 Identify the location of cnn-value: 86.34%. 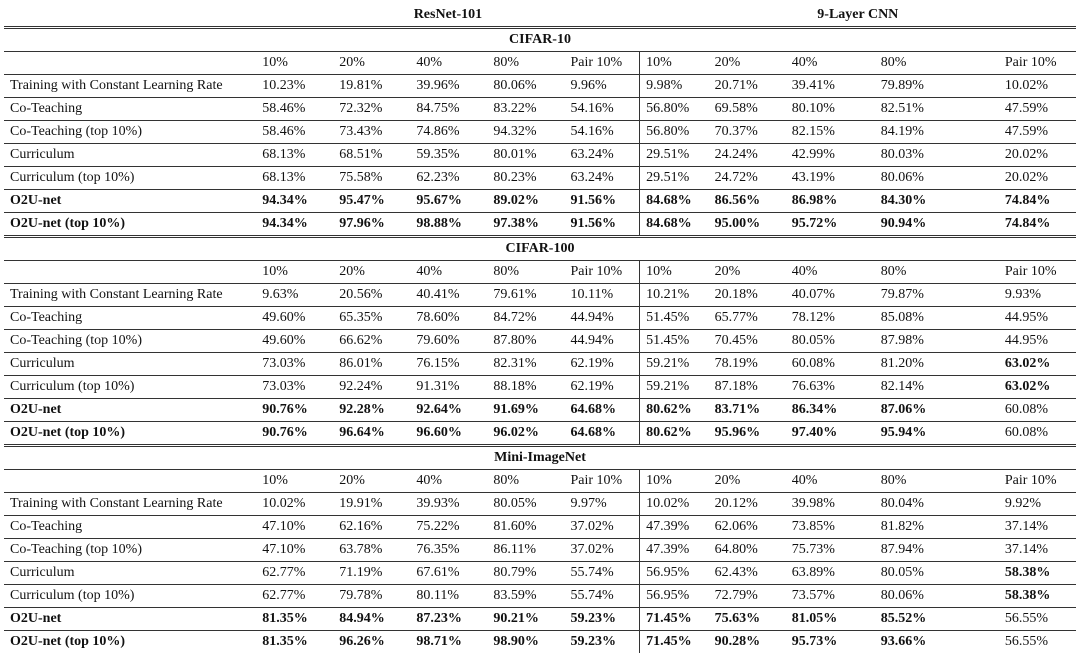
(830, 410).